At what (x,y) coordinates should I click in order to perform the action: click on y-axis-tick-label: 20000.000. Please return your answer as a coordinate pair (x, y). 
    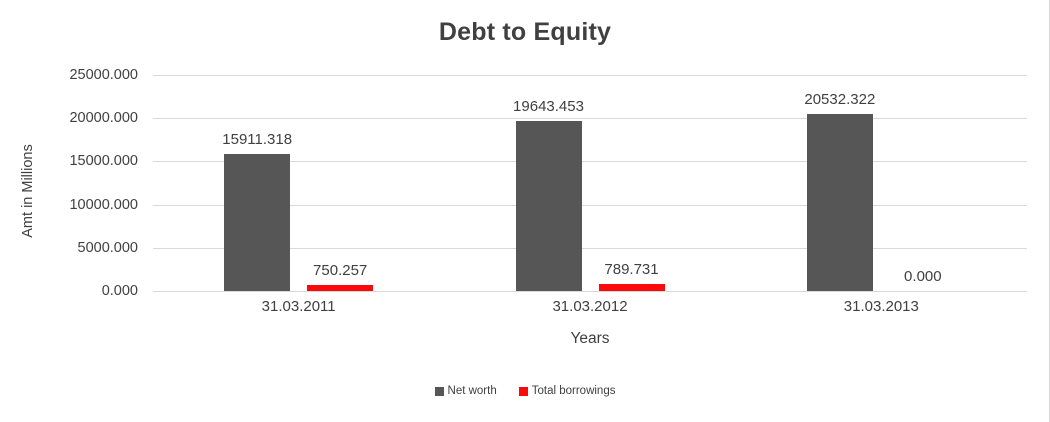
    Looking at the image, I should click on (103, 118).